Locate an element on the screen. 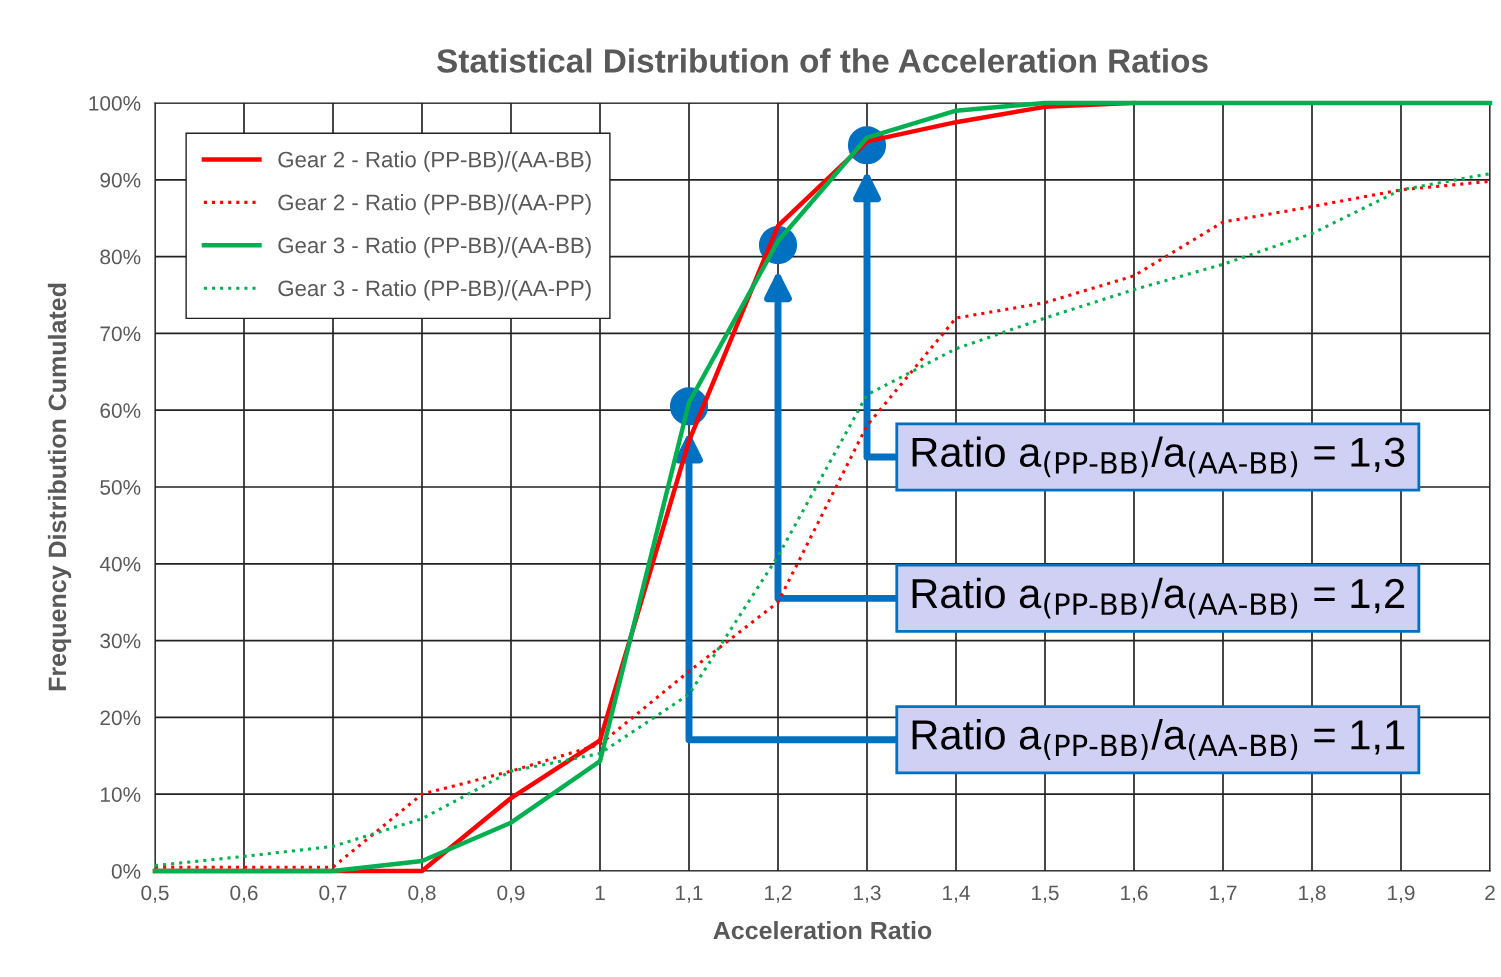 The width and height of the screenshot is (1501, 977). x-tick-label: 1,2 is located at coordinates (778, 894).